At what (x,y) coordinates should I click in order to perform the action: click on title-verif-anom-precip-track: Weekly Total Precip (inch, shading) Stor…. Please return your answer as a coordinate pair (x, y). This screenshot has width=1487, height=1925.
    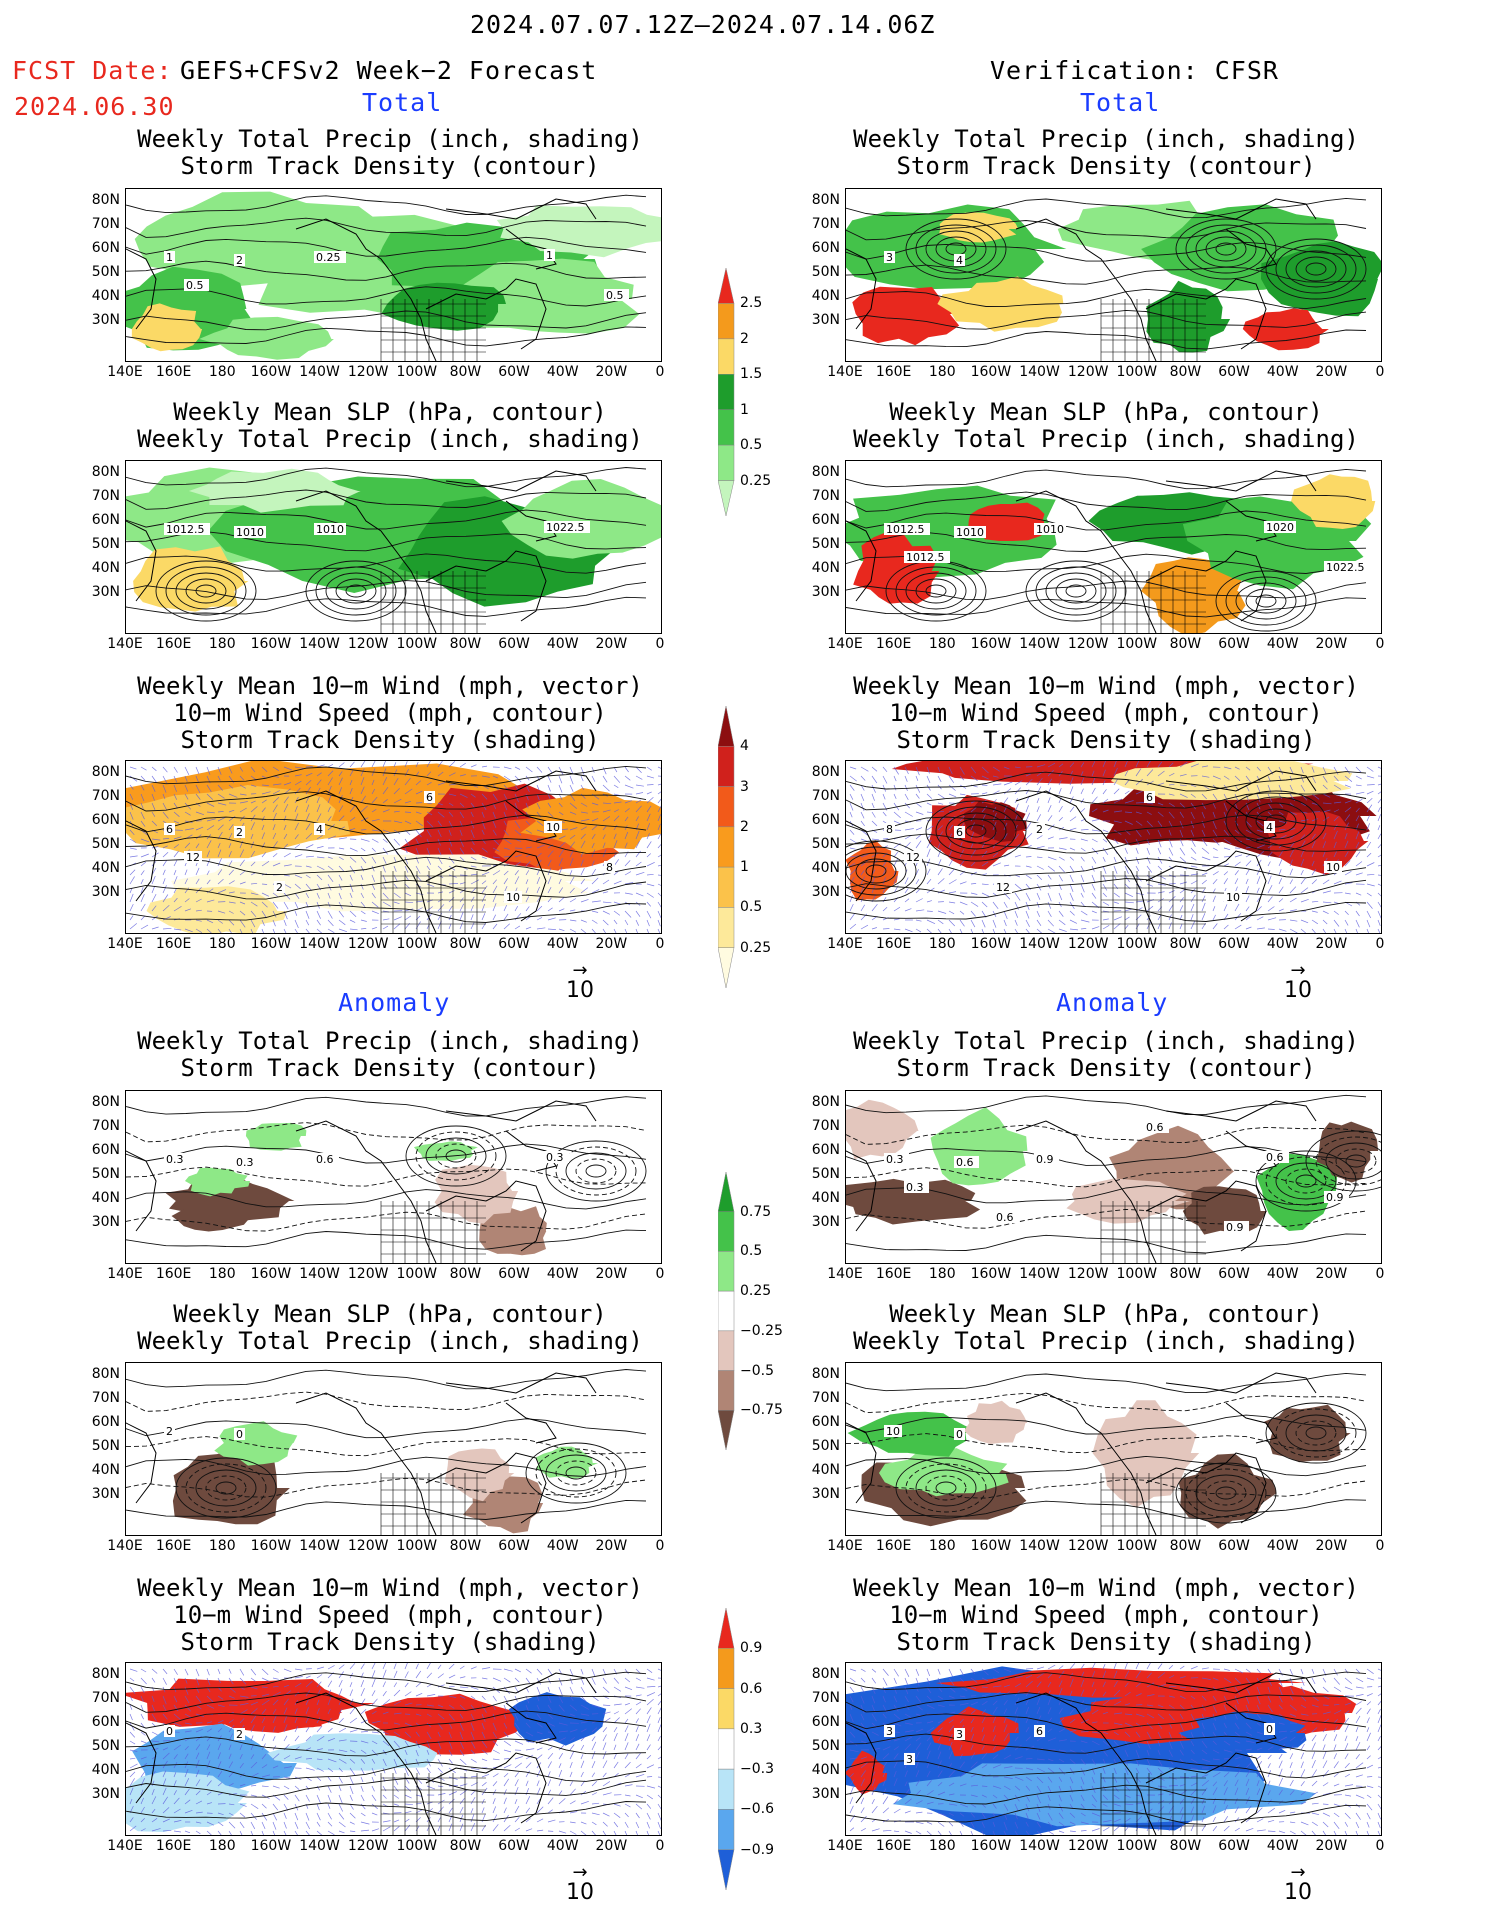
    Looking at the image, I should click on (1106, 1054).